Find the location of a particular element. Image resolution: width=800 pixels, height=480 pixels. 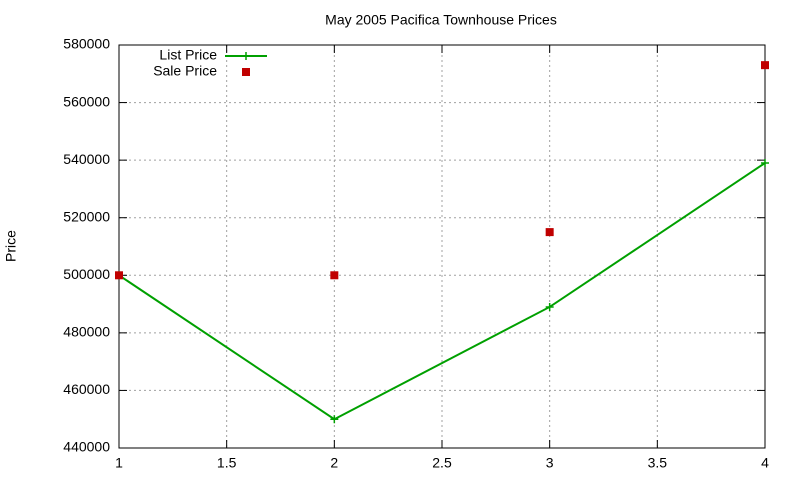

y-tick-label: 540000 is located at coordinates (86, 159).